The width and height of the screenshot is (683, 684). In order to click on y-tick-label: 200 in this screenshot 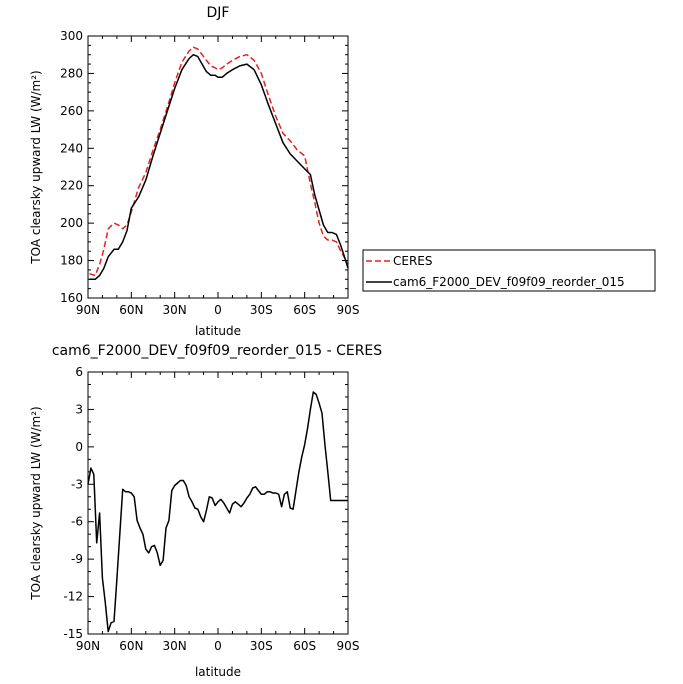, I will do `click(71, 223)`.